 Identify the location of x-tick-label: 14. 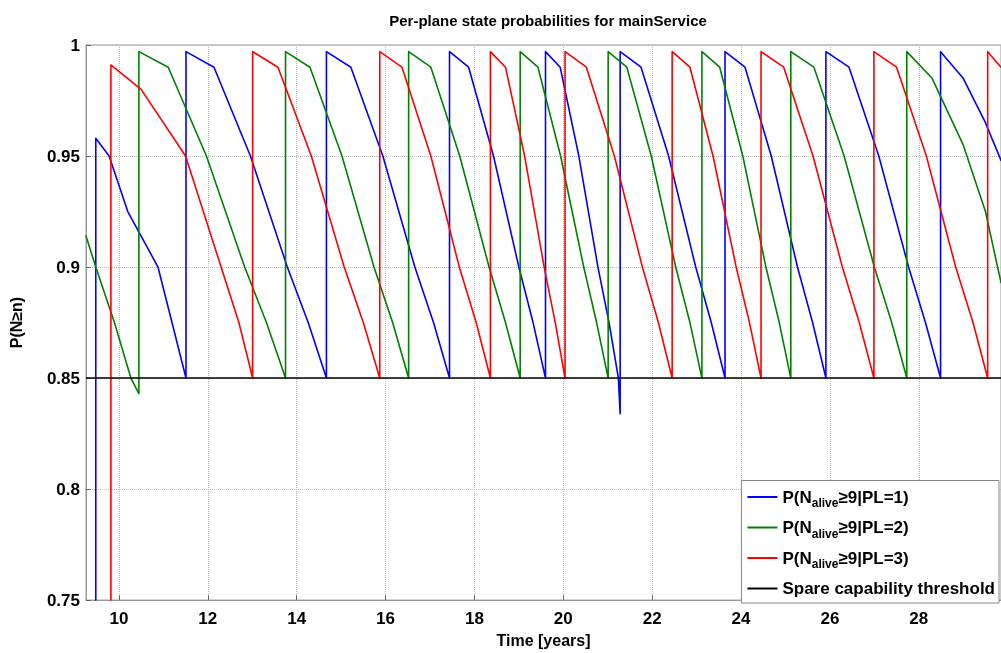
(297, 619).